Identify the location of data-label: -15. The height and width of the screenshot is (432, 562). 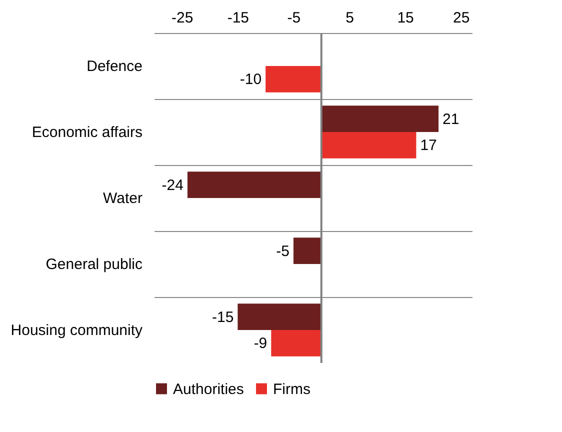
(223, 317).